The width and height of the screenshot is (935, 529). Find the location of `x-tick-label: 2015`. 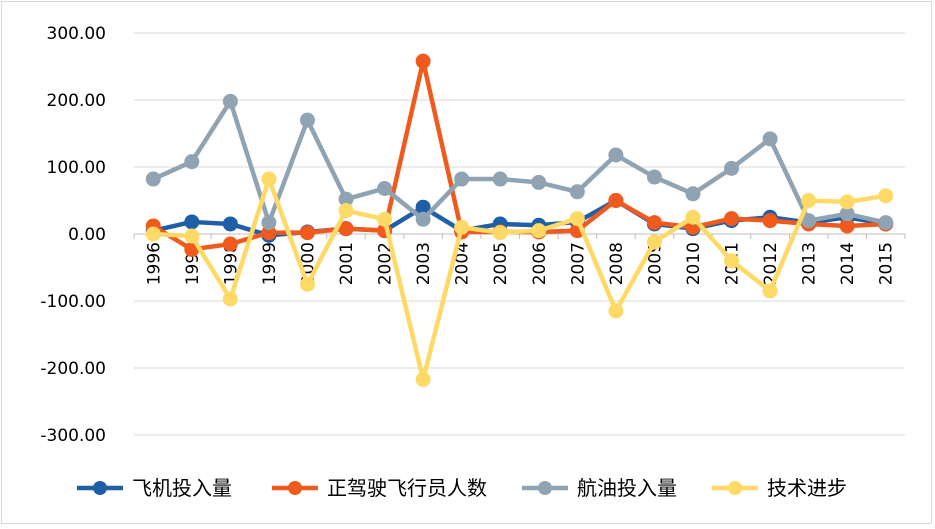

x-tick-label: 2015 is located at coordinates (887, 263).